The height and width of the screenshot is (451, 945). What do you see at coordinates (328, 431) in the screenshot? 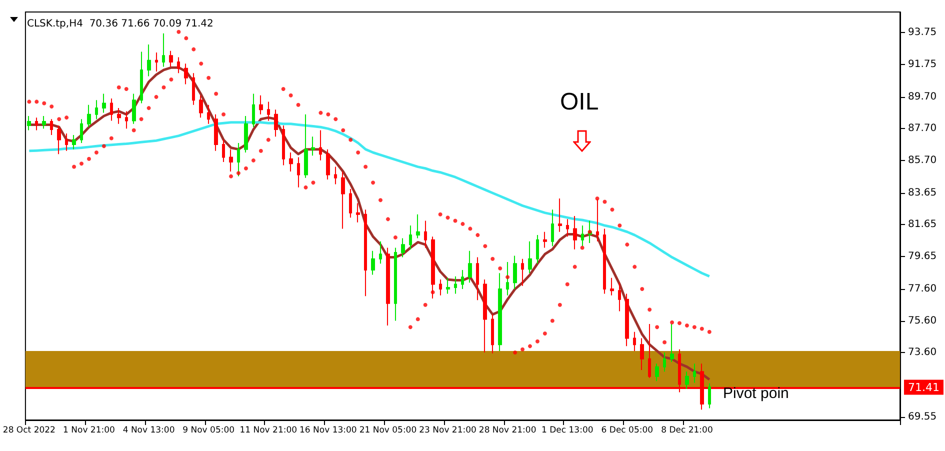
I see `x-tick-label: 16 Nov 13:00` at bounding box center [328, 431].